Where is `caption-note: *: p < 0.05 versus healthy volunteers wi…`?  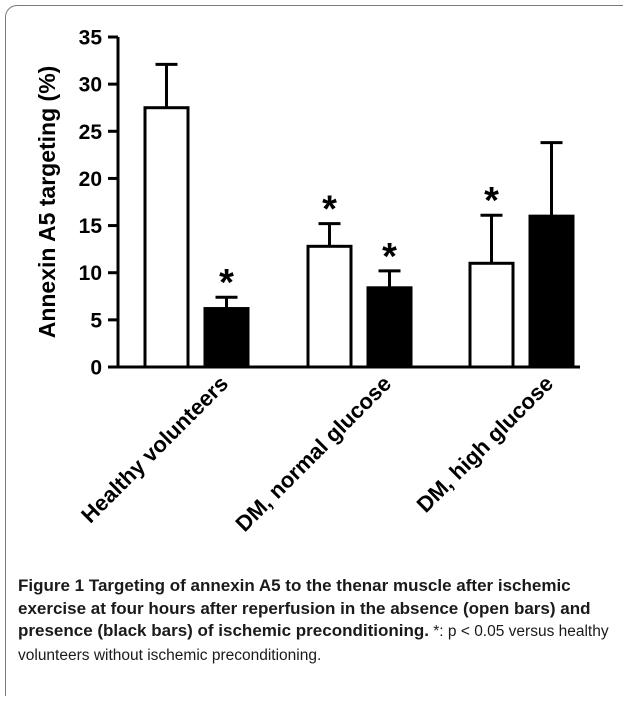
caption-note: *: p < 0.05 versus healthy volunteers wi… is located at coordinates (313, 643).